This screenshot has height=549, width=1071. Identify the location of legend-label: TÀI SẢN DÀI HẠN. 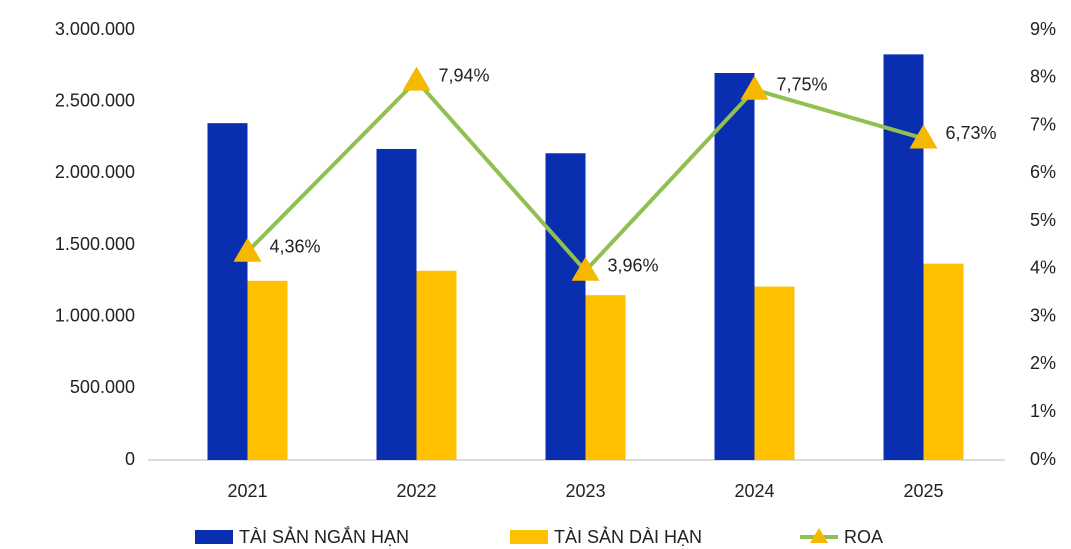
(628, 536).